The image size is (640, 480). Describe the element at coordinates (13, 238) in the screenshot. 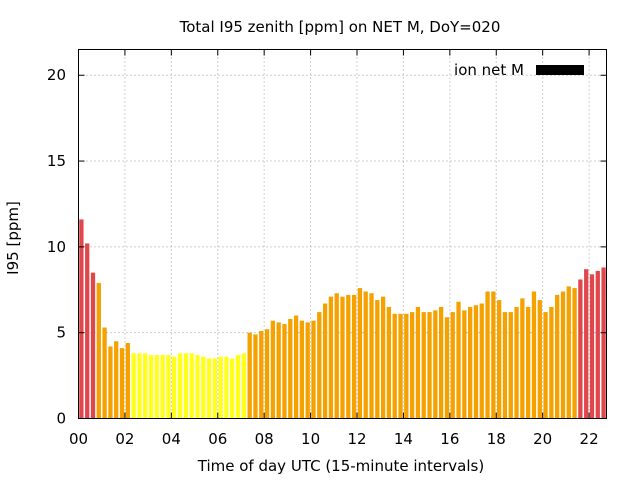

I see `y-axis-label: I95 [ppm]` at that location.